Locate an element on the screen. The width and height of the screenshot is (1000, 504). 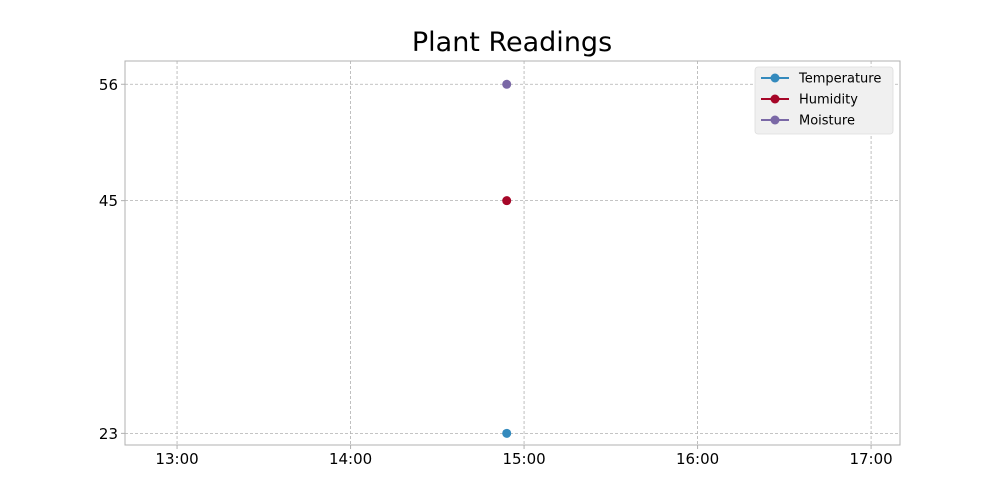
moisture-data-point is located at coordinates (507, 84).